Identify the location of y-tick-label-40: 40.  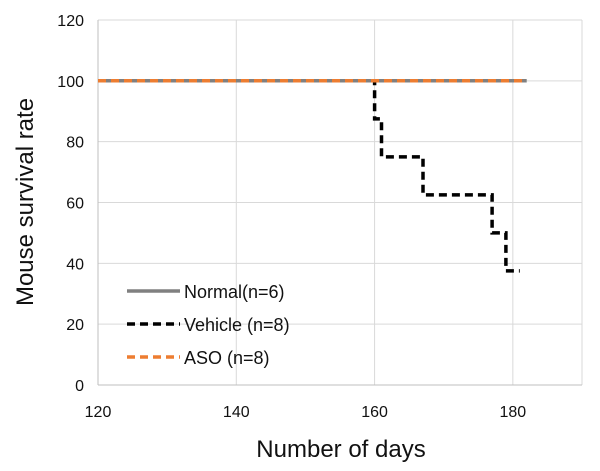
(75, 264).